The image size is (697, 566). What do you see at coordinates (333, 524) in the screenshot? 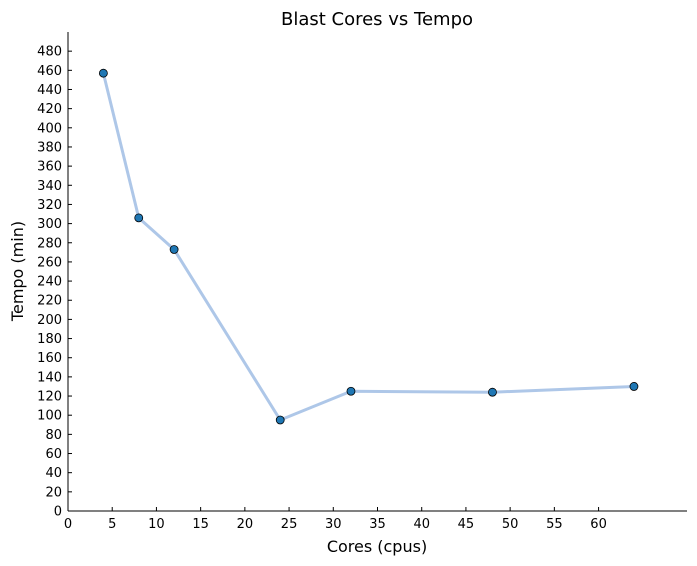
I see `x-tick-label: 30` at bounding box center [333, 524].